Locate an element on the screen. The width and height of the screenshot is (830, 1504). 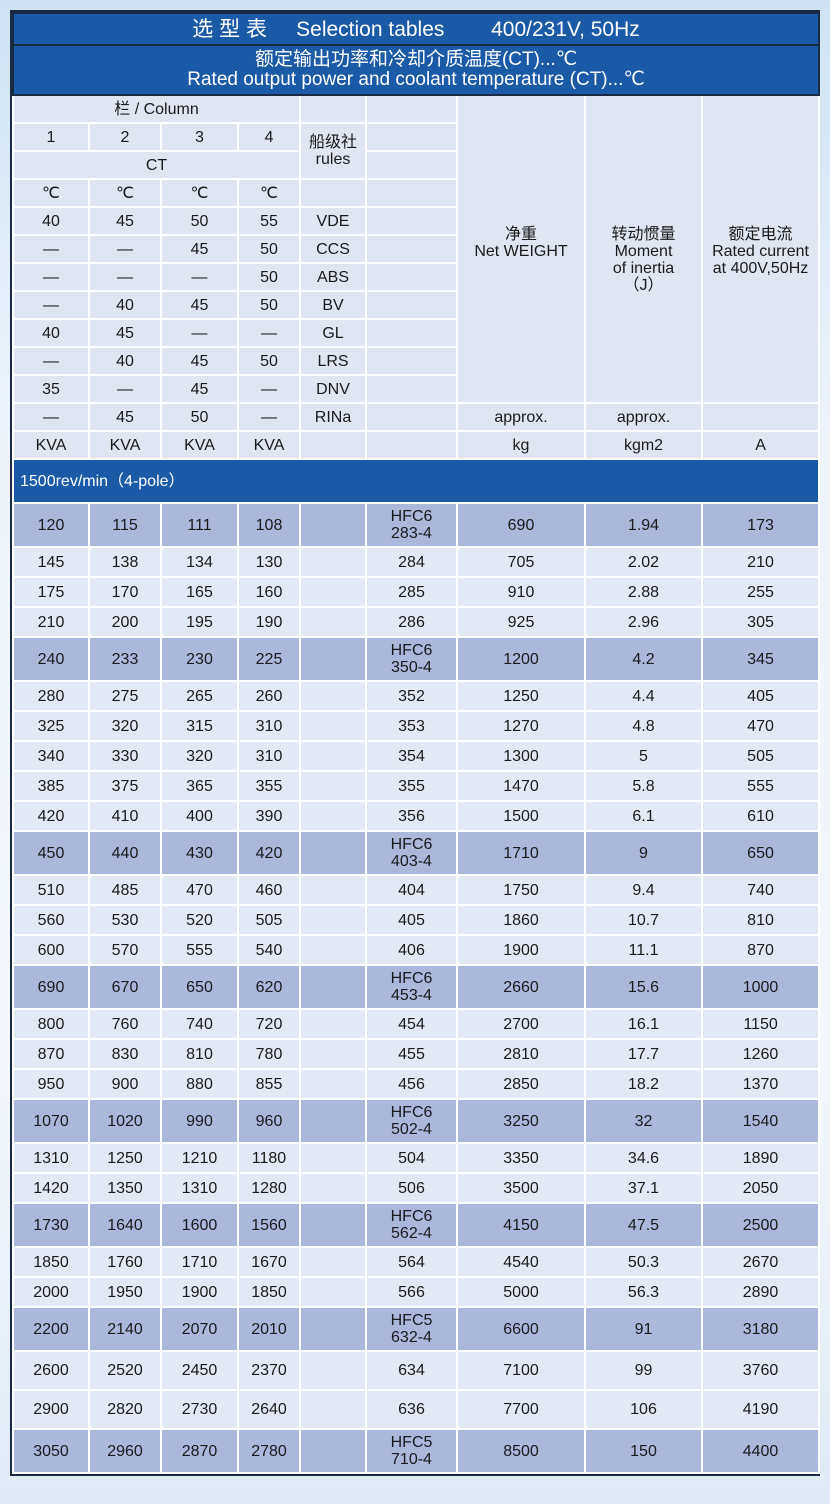
celsius-unit: ℃ is located at coordinates (125, 193).